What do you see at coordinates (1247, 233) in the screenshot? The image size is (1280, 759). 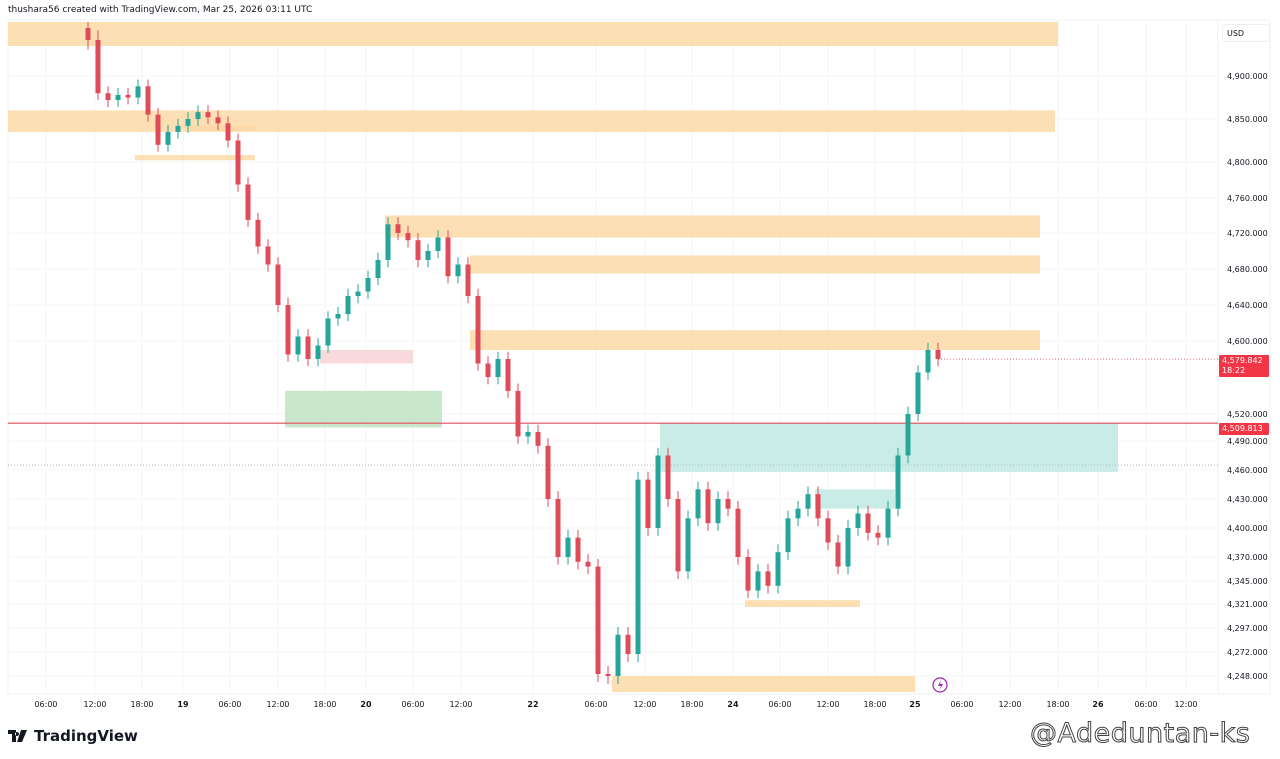 I see `y-tick-label: 4,720.000` at bounding box center [1247, 233].